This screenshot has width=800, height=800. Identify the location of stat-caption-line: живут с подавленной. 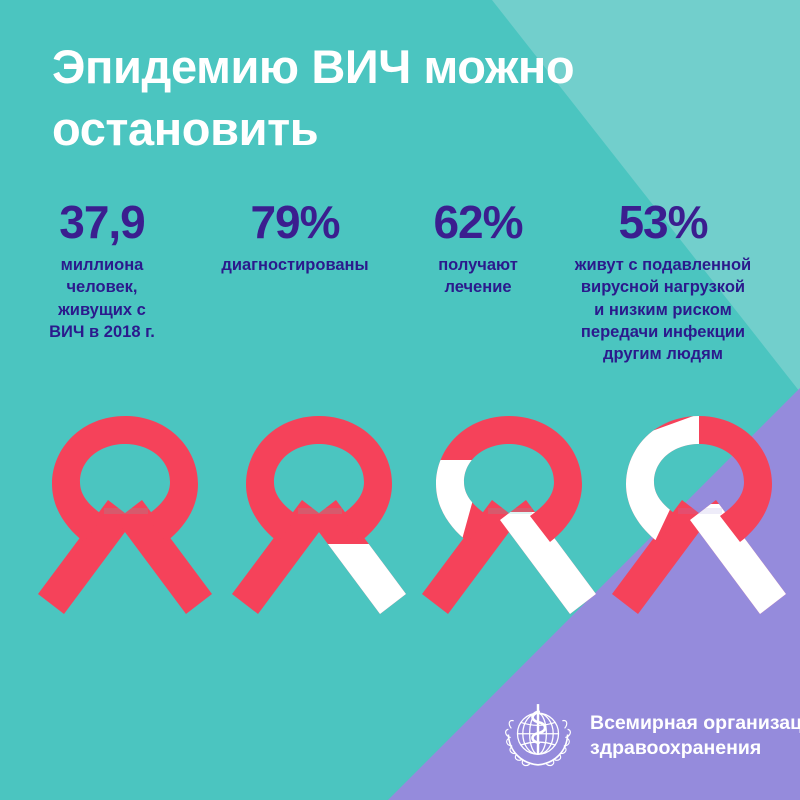
(663, 265).